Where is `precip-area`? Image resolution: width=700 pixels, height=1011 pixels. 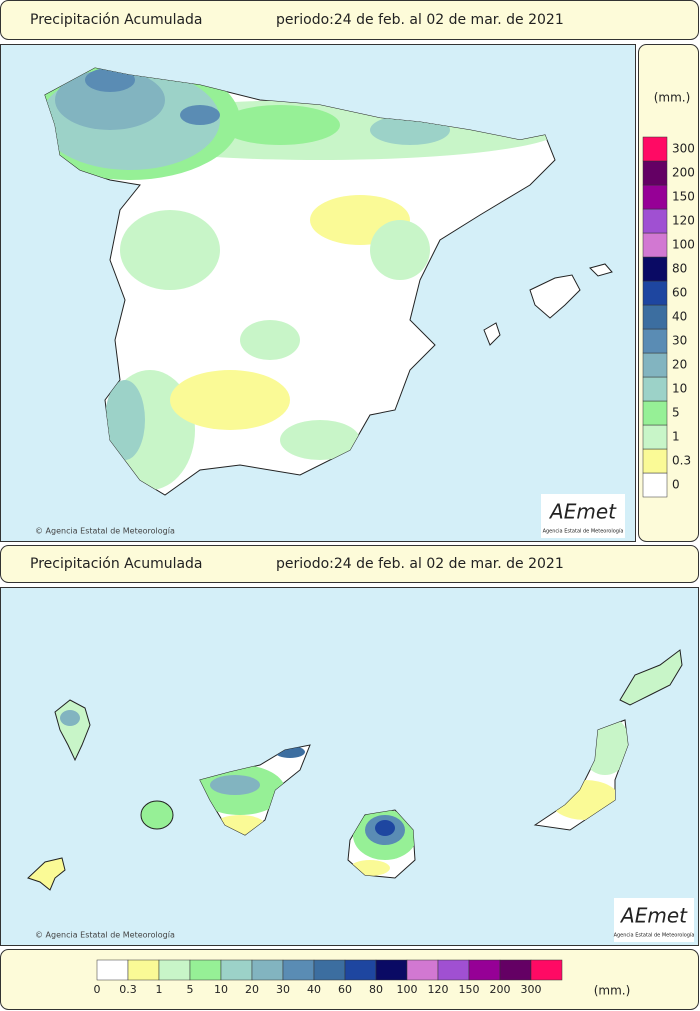
precip-area is located at coordinates (70, 718).